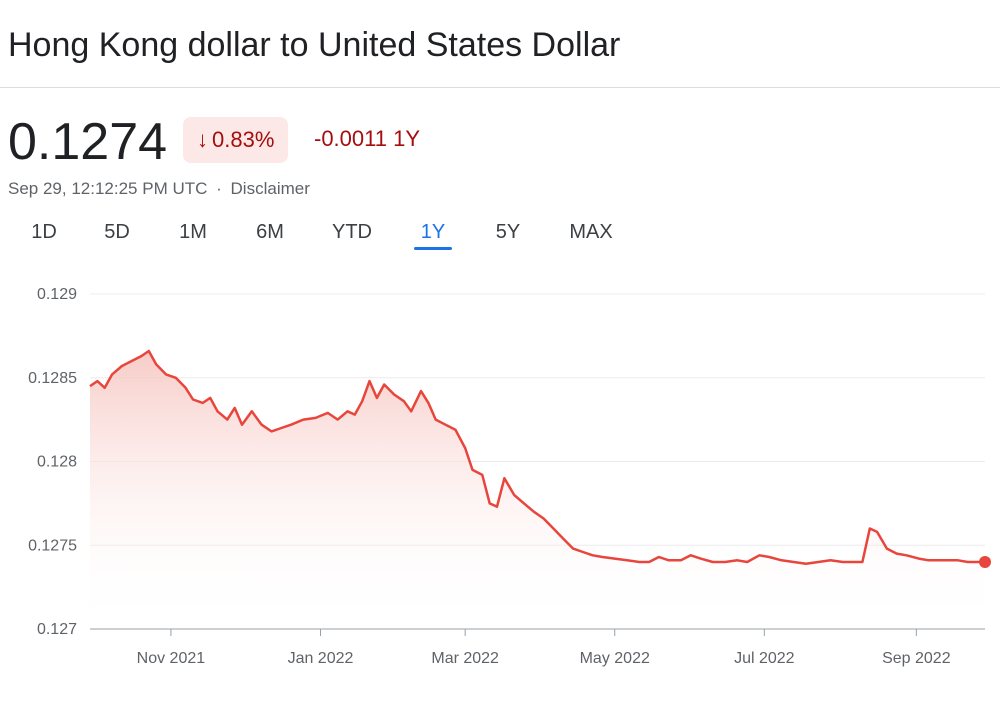  What do you see at coordinates (193, 232) in the screenshot?
I see `range-tab-1m: 1M` at bounding box center [193, 232].